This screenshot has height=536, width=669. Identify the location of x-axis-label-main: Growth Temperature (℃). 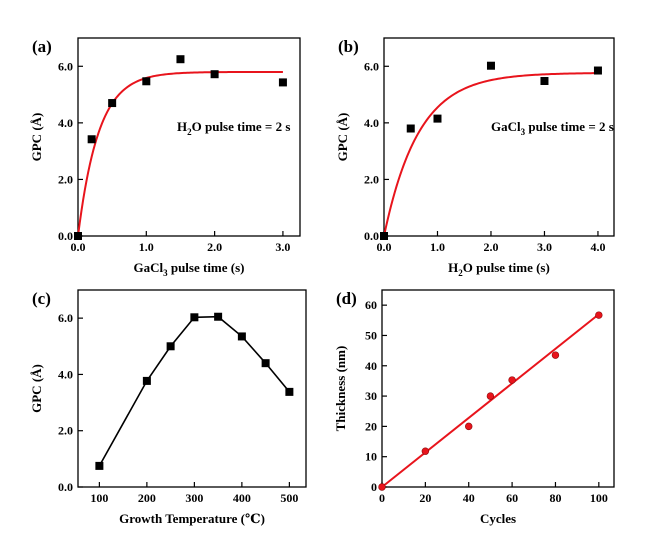
(192, 518).